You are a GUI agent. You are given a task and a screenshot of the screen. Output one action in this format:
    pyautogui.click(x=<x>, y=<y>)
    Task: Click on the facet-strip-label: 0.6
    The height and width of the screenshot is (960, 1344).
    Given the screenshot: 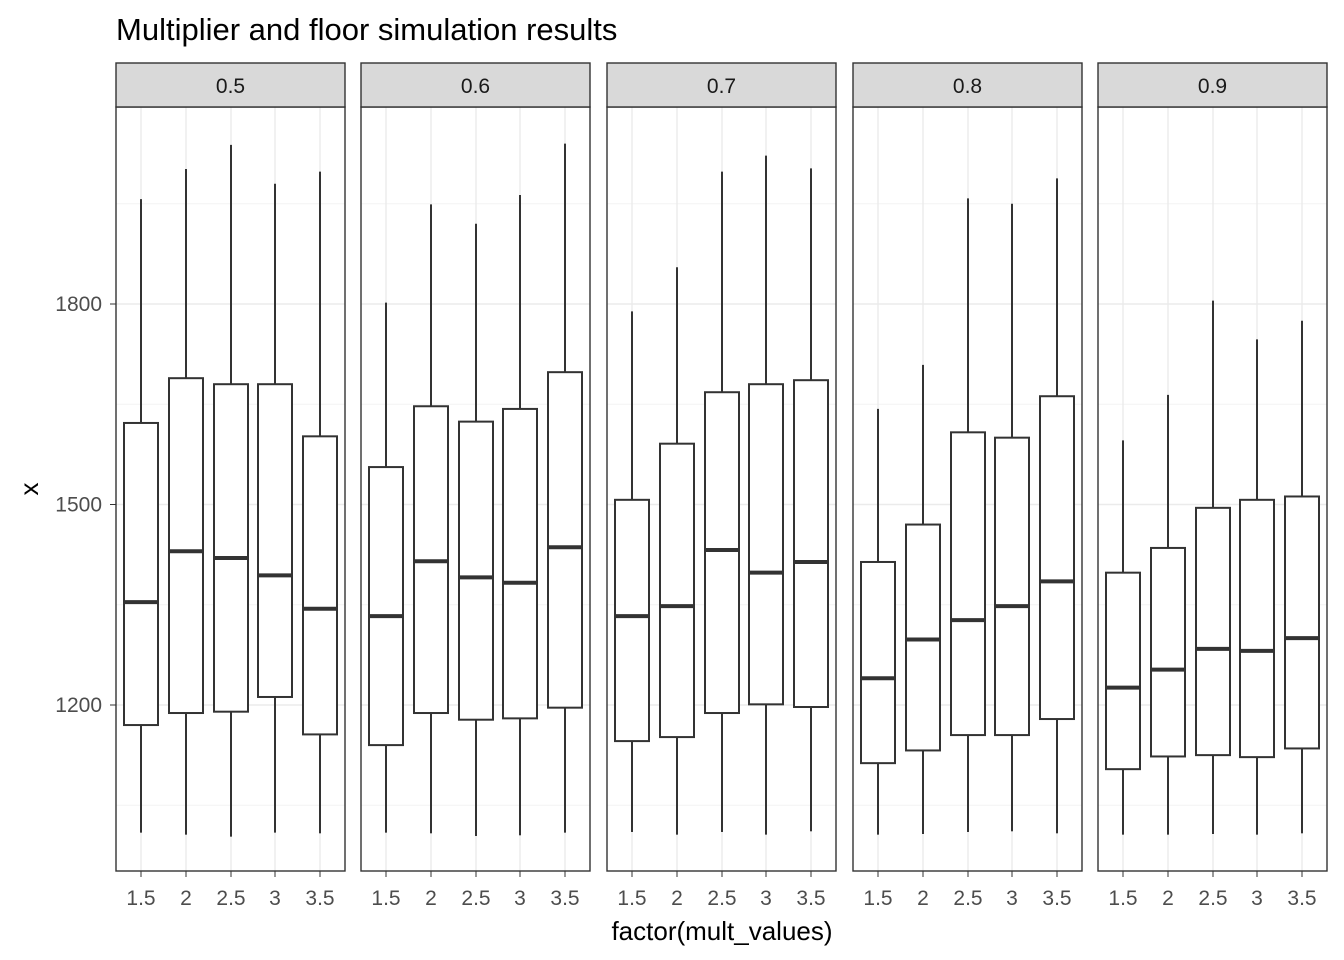 What is the action you would take?
    pyautogui.click(x=475, y=86)
    